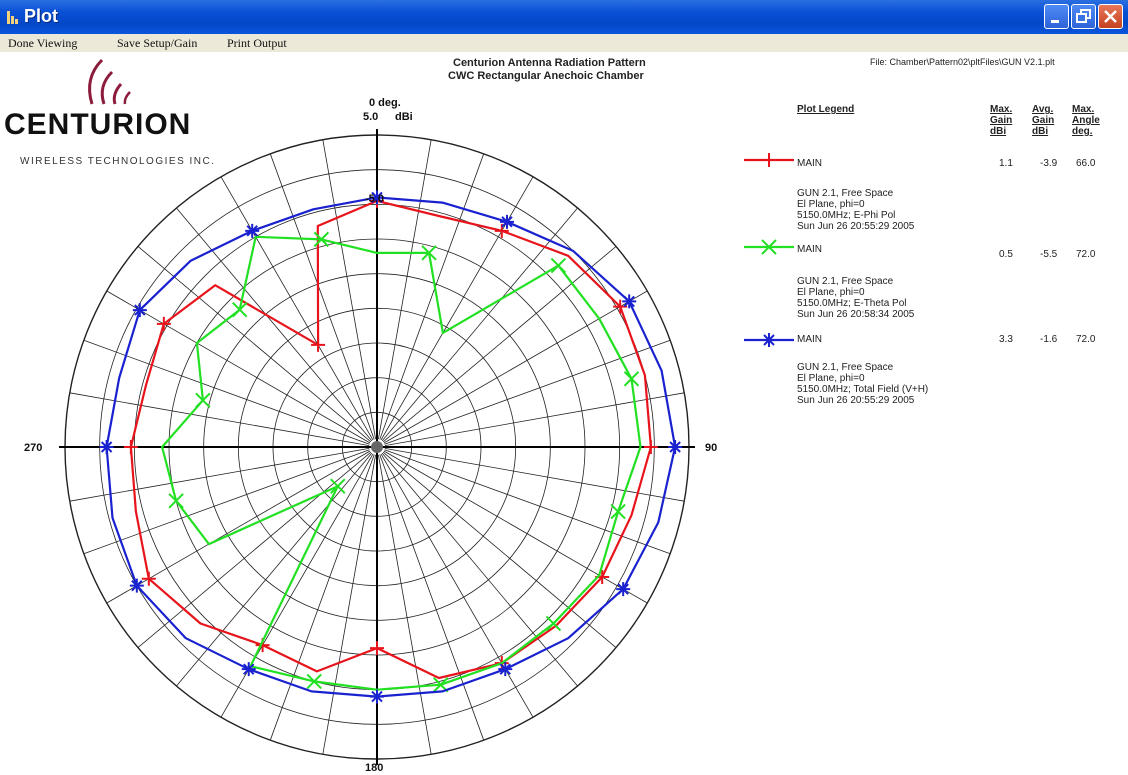  I want to click on legend-entry-2-max-gain: 0.5, so click(1006, 254).